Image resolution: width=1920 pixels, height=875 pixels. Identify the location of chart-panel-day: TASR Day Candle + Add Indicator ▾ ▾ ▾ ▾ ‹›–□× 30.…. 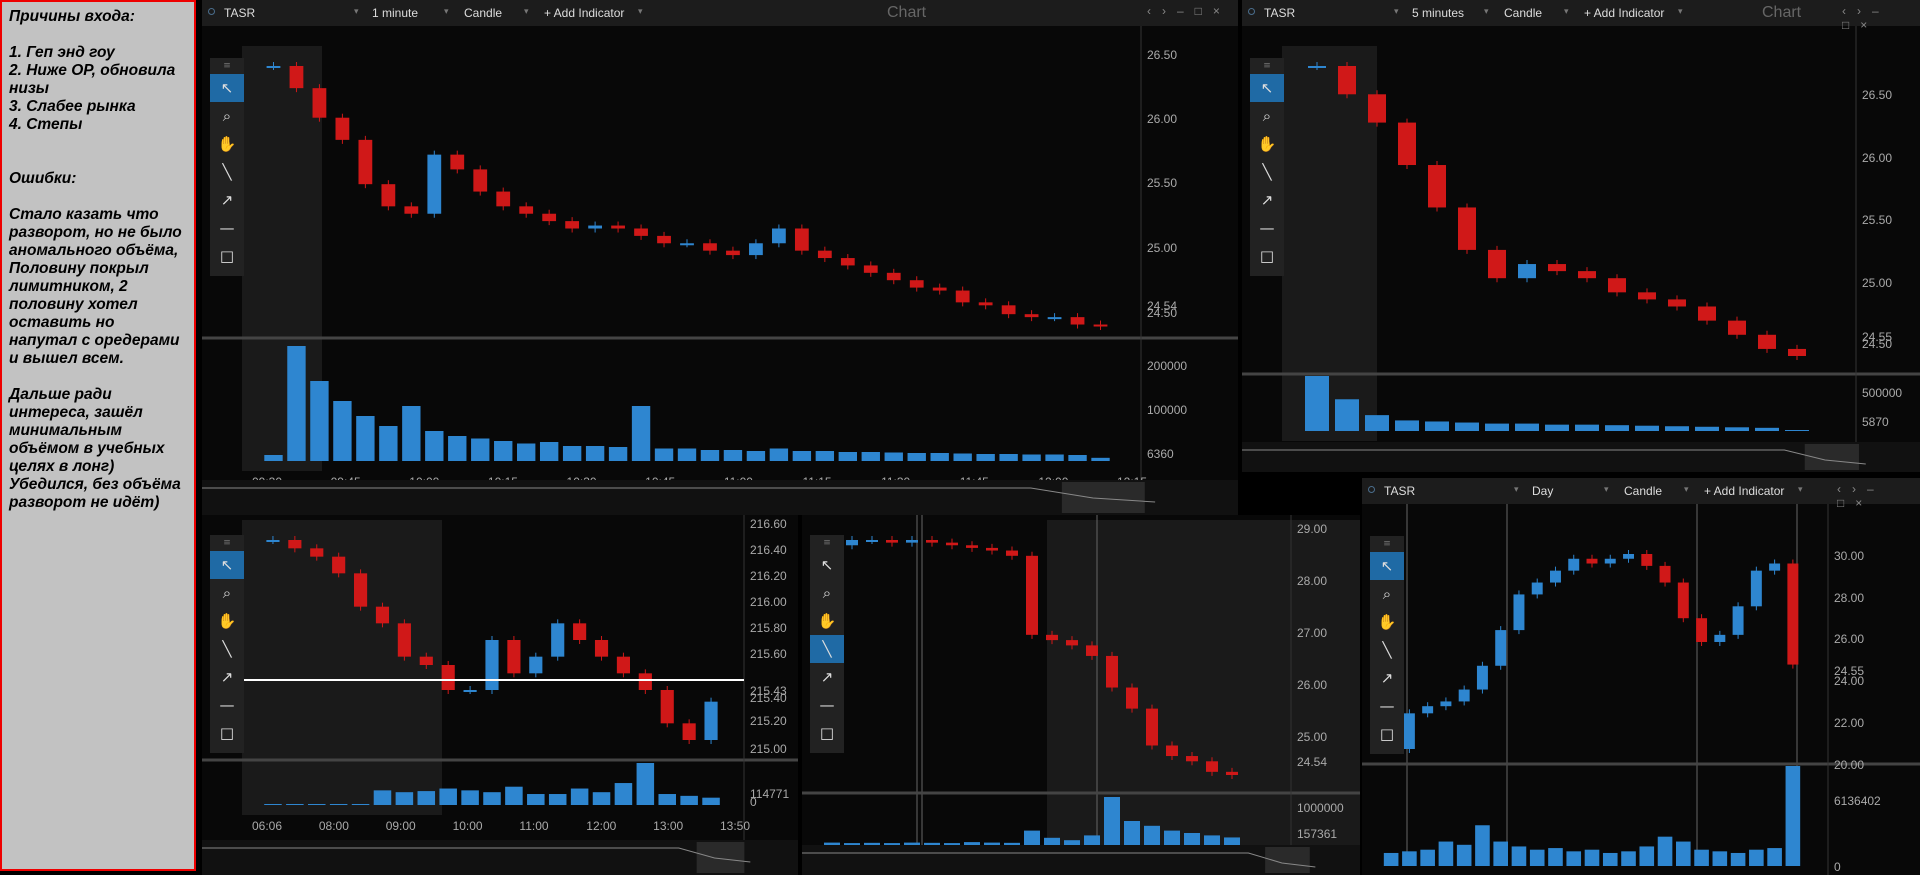
(1641, 676).